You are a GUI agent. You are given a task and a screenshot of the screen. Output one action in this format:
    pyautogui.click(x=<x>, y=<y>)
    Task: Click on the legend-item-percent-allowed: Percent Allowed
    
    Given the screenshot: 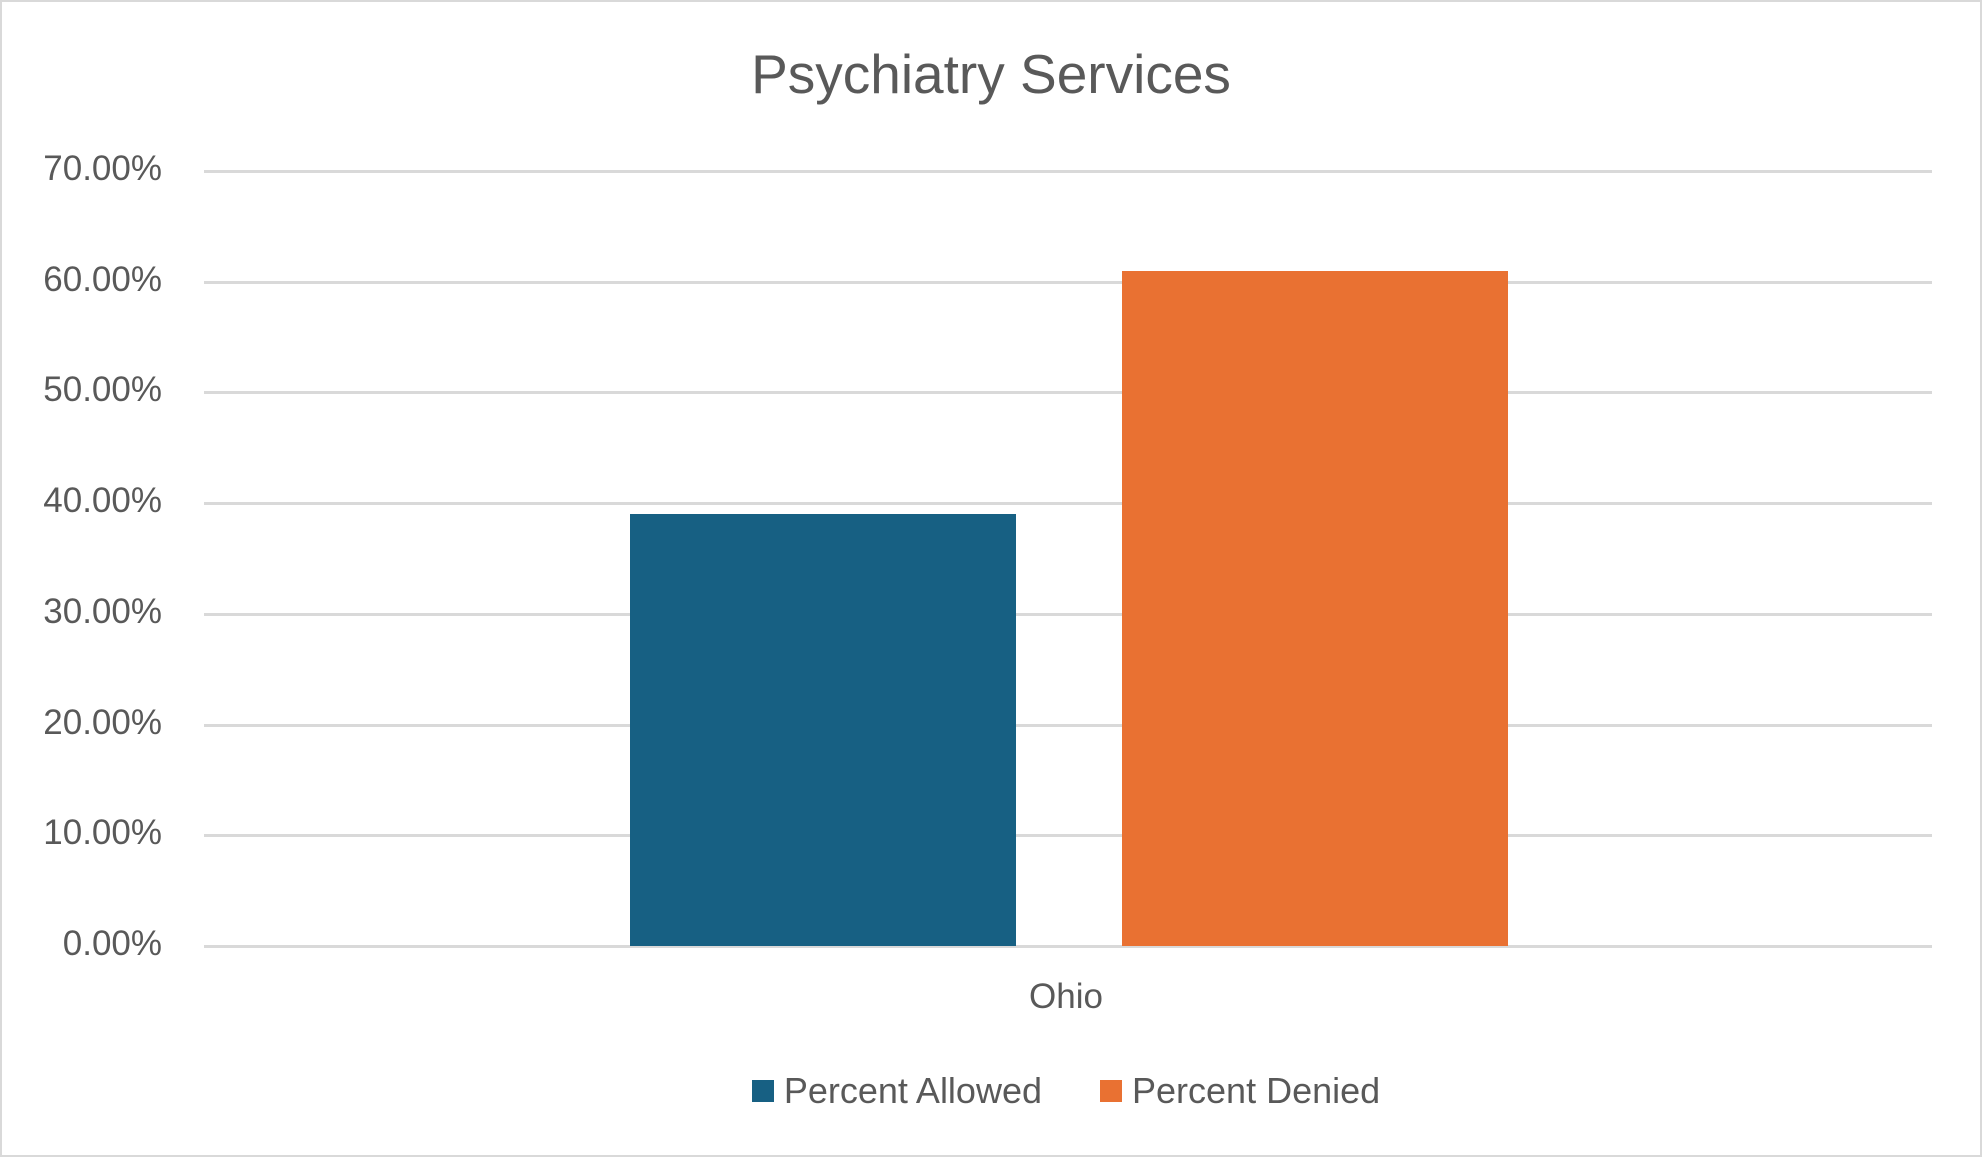 What is the action you would take?
    pyautogui.click(x=896, y=1091)
    